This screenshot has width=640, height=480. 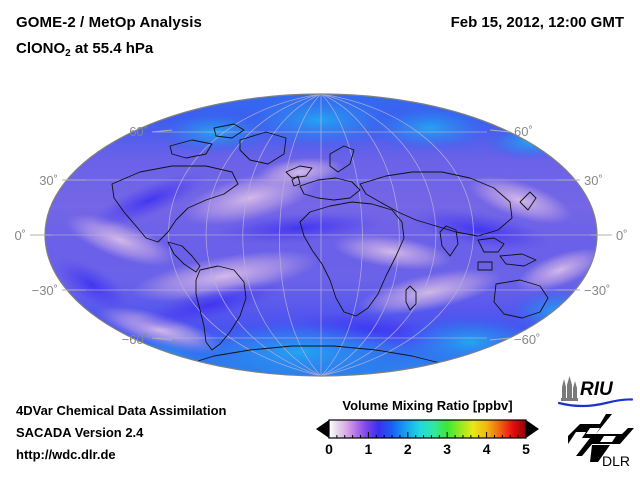 What do you see at coordinates (616, 461) in the screenshot?
I see `dlr-wordmark: DLR` at bounding box center [616, 461].